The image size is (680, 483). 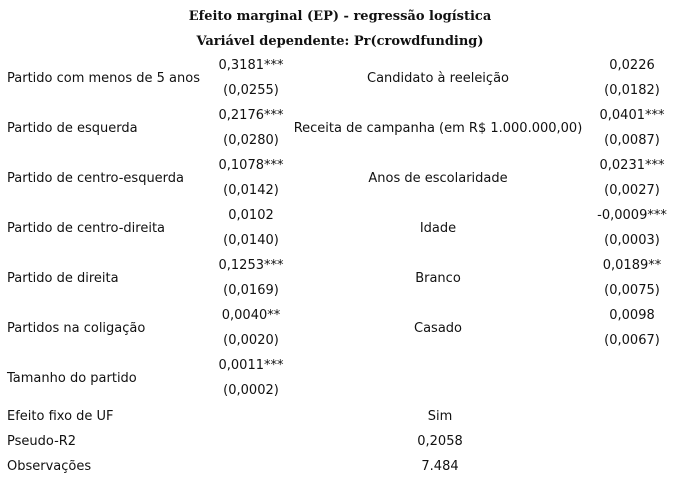 I want to click on coefficient-value: 0,0102, so click(x=251, y=215).